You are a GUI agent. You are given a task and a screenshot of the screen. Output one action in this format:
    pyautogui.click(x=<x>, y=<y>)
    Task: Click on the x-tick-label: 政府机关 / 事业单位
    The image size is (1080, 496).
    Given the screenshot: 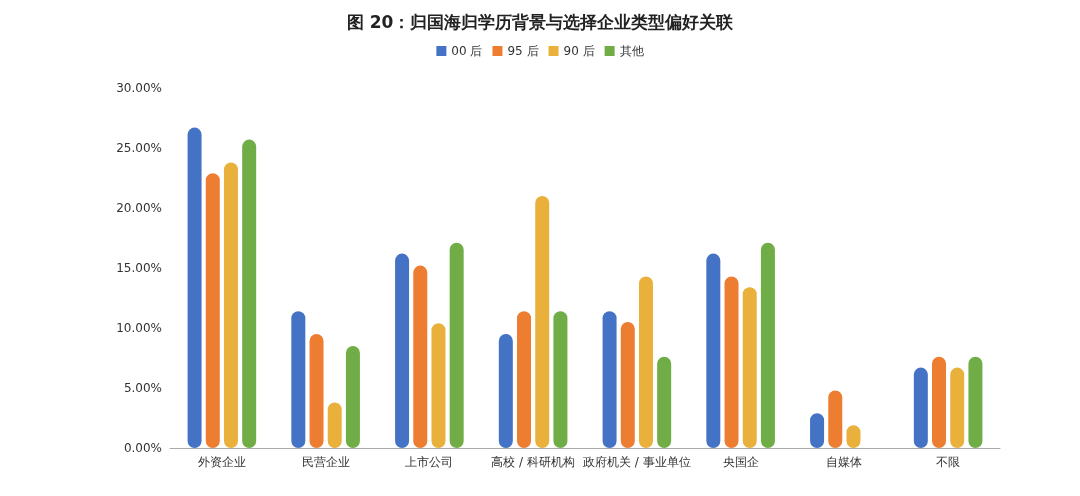 What is the action you would take?
    pyautogui.click(x=637, y=462)
    